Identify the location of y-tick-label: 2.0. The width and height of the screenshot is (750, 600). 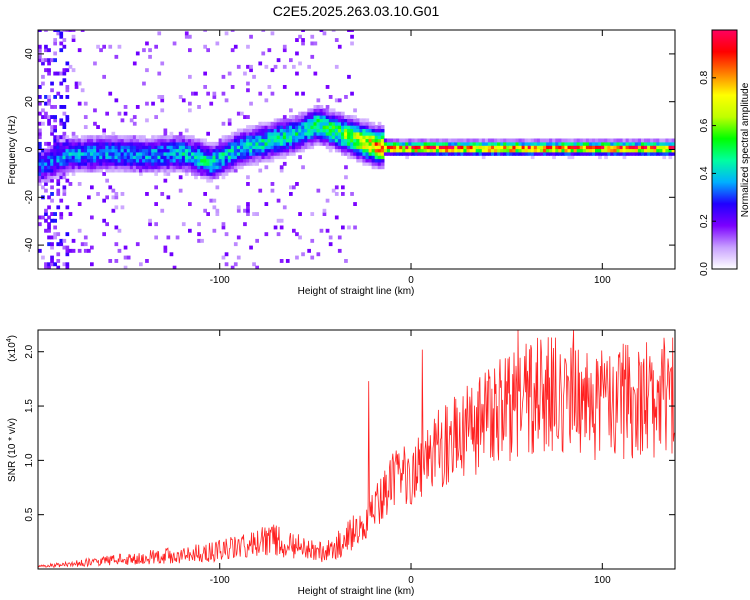
(29, 351).